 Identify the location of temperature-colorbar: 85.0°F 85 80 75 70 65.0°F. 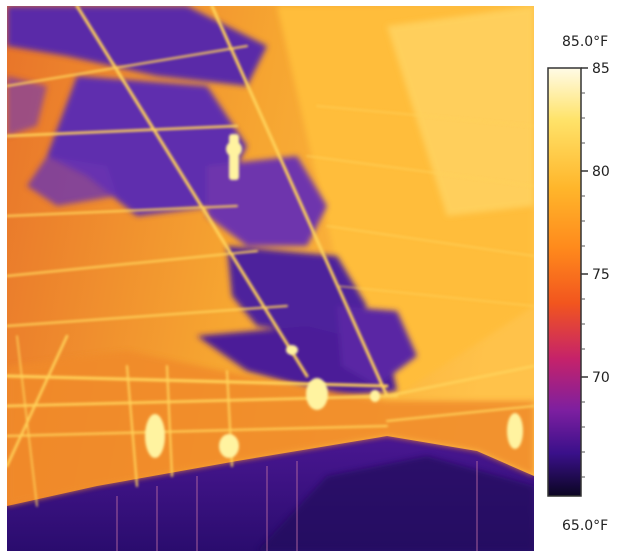
(578, 284).